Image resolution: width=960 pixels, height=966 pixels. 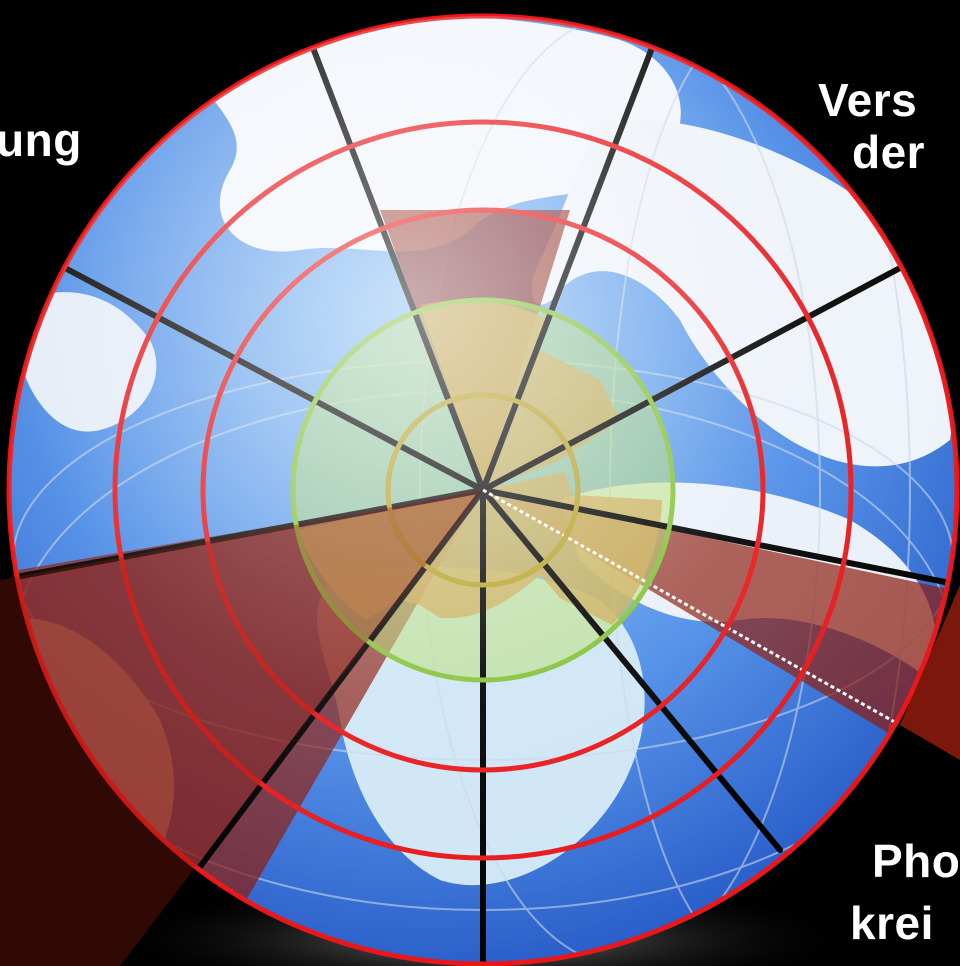 I want to click on label-top-right-line1: Vers, so click(x=868, y=100).